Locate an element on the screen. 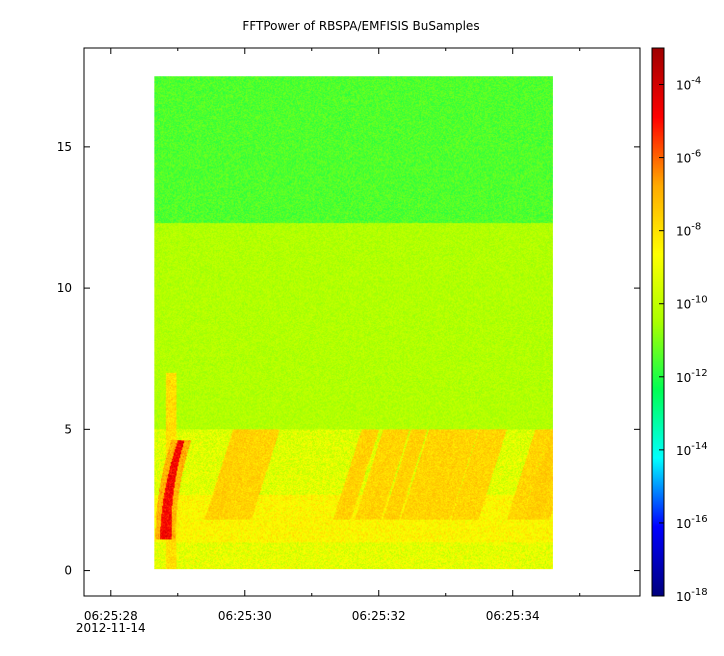 This screenshot has width=724, height=656. colorbar-tick-label: 10⁻⁶ is located at coordinates (688, 157).